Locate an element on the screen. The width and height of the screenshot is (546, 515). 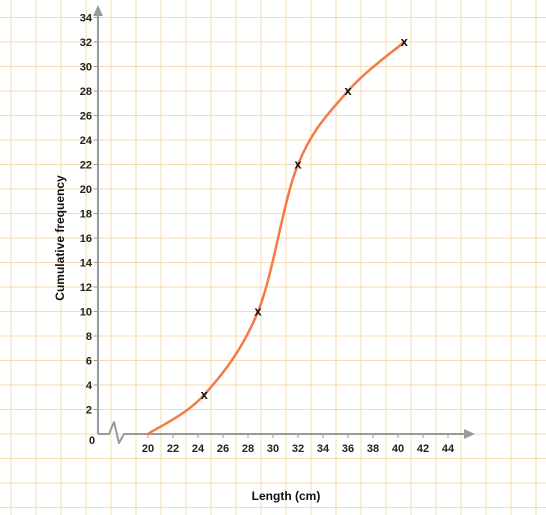
x-tick-label: 22 is located at coordinates (173, 449).